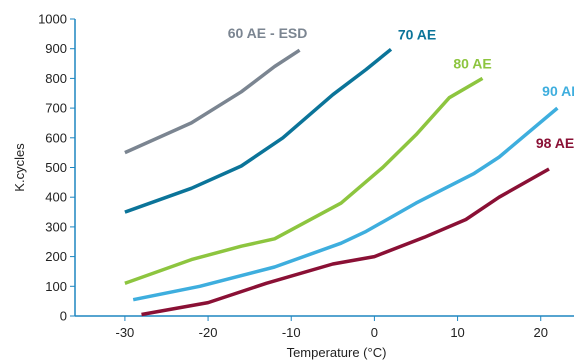 The image size is (574, 361). What do you see at coordinates (56, 256) in the screenshot?
I see `y-tick-label: 200` at bounding box center [56, 256].